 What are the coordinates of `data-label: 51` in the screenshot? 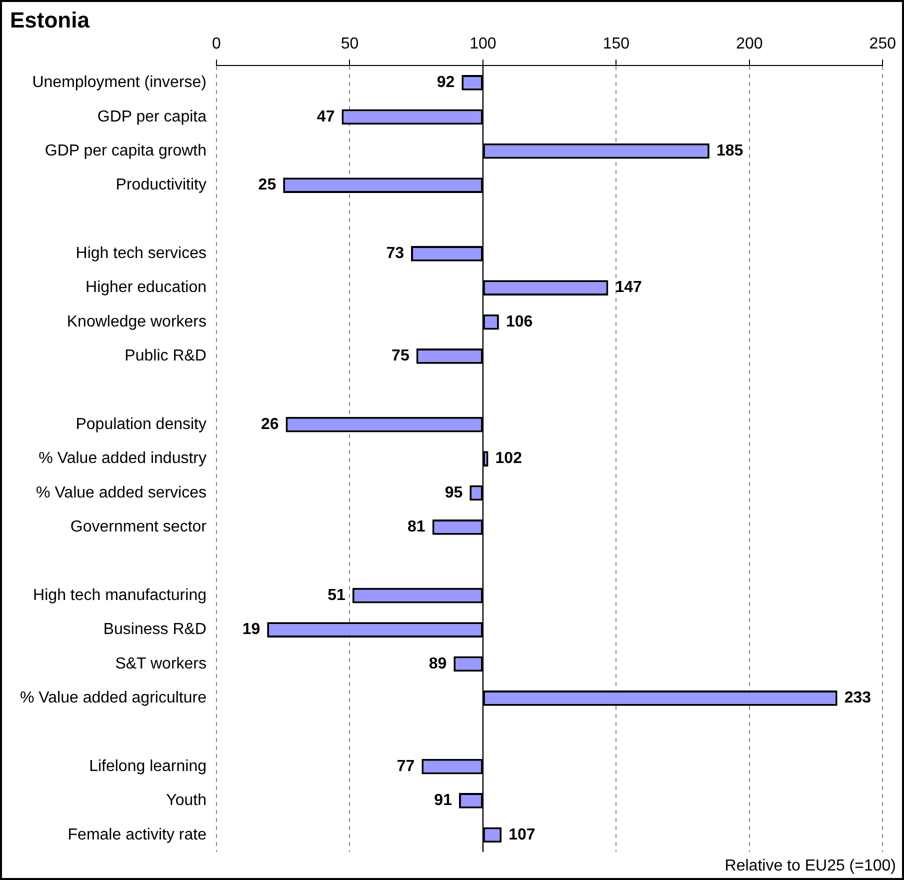 It's located at (337, 595).